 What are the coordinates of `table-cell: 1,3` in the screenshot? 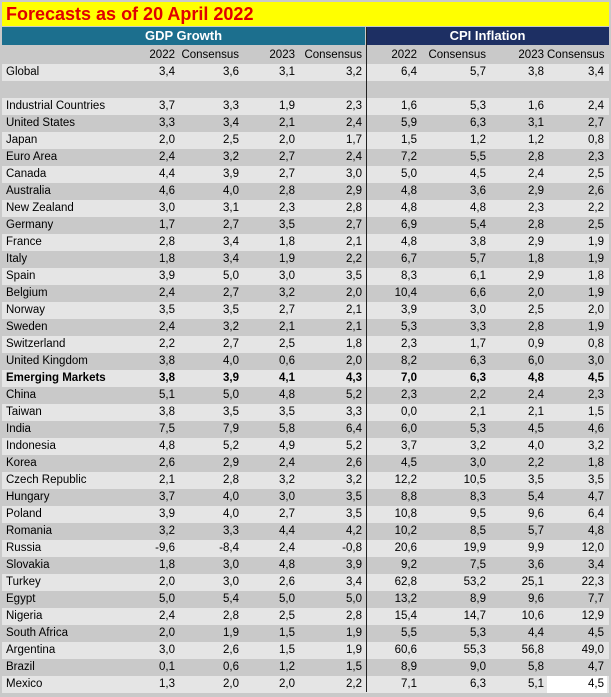 It's located at (167, 684).